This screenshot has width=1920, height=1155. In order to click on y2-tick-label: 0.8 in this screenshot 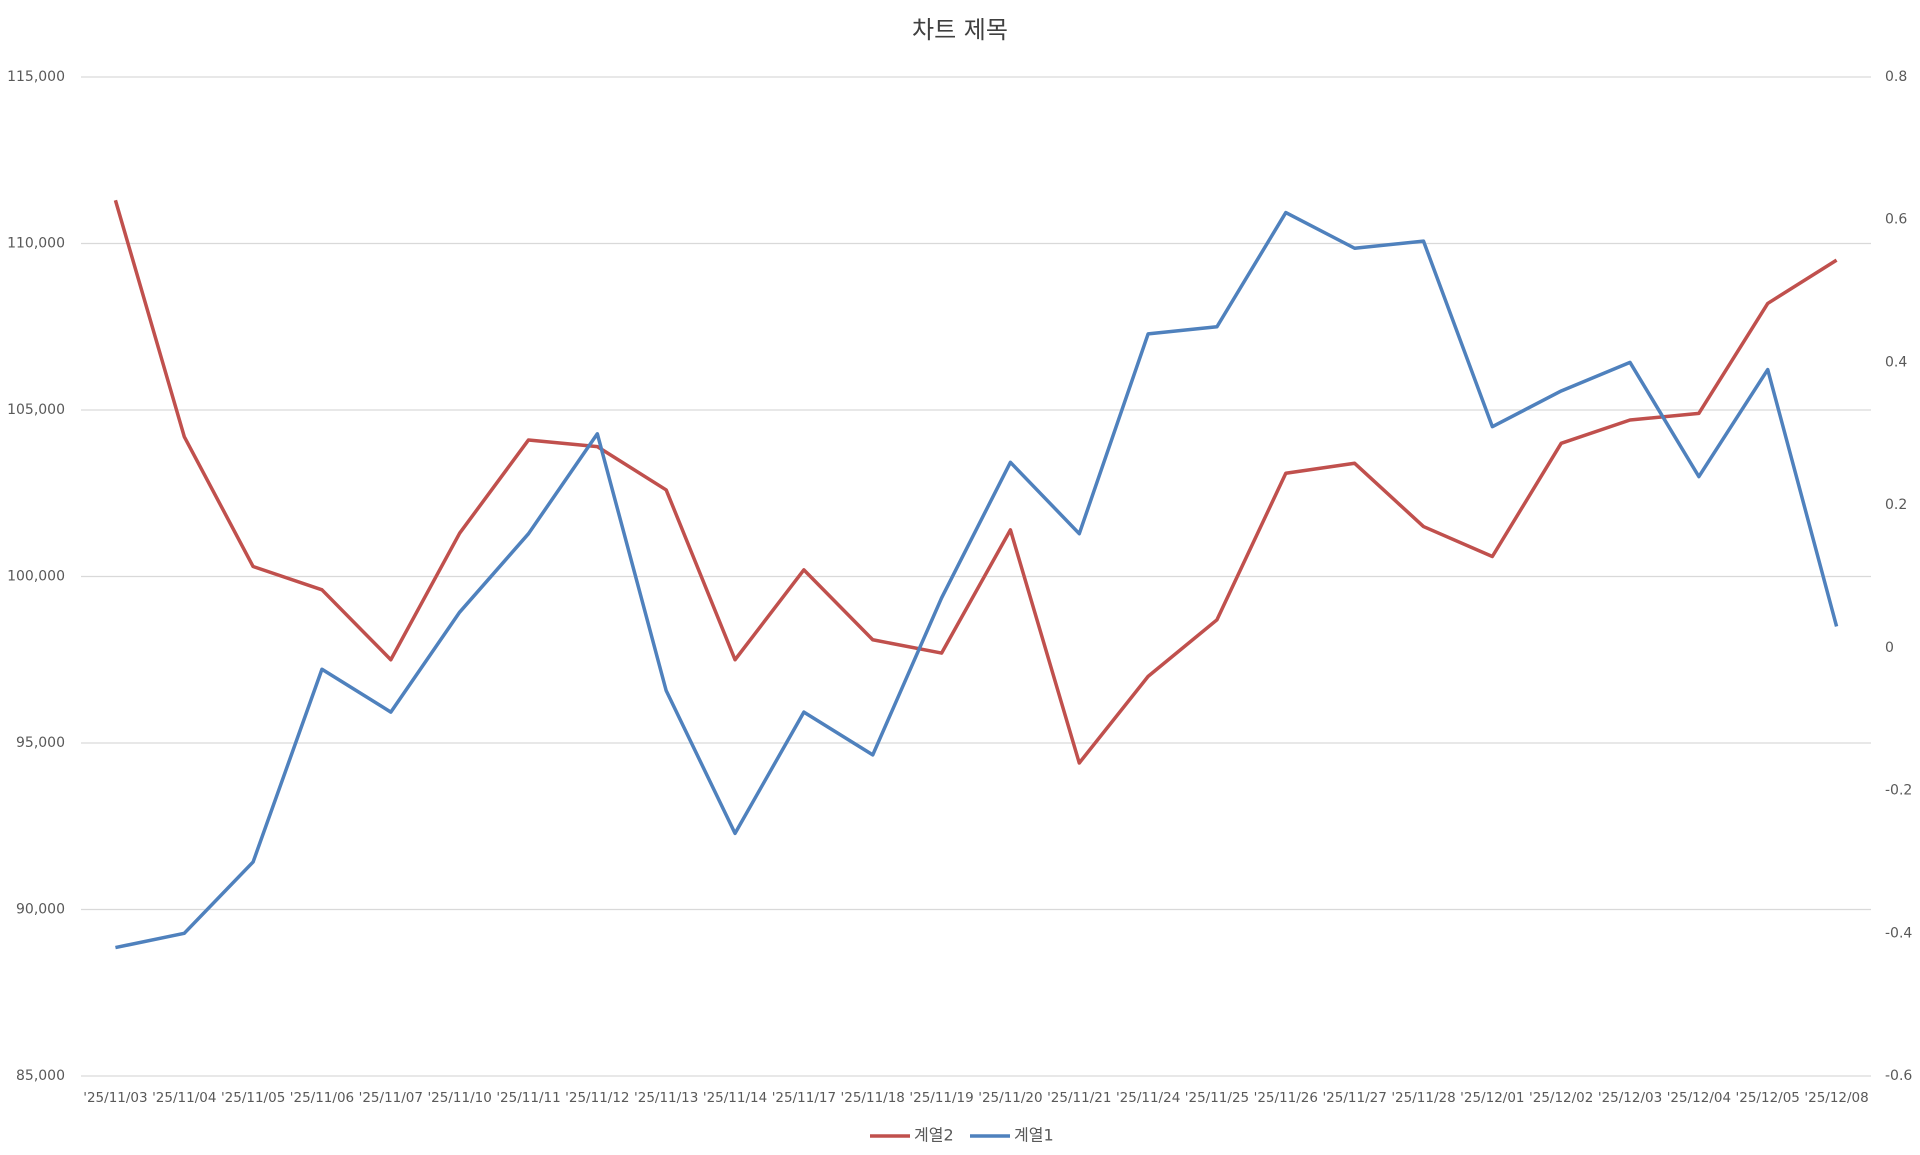, I will do `click(1896, 77)`.